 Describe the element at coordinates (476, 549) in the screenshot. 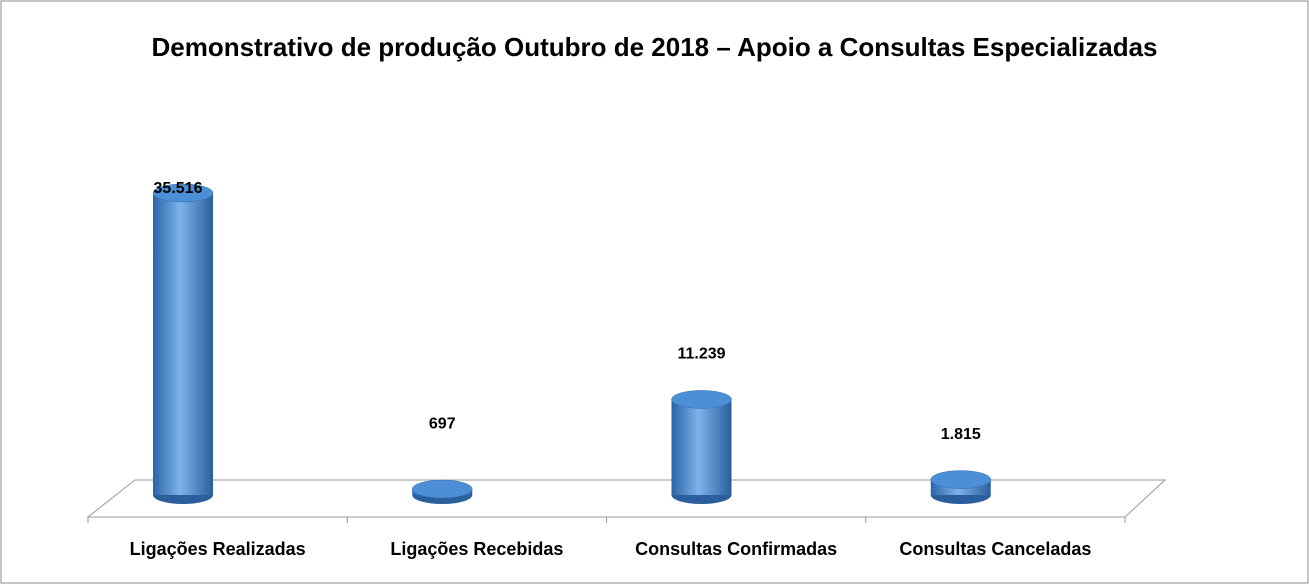

I see `x-tick-label: Ligações Recebidas` at that location.